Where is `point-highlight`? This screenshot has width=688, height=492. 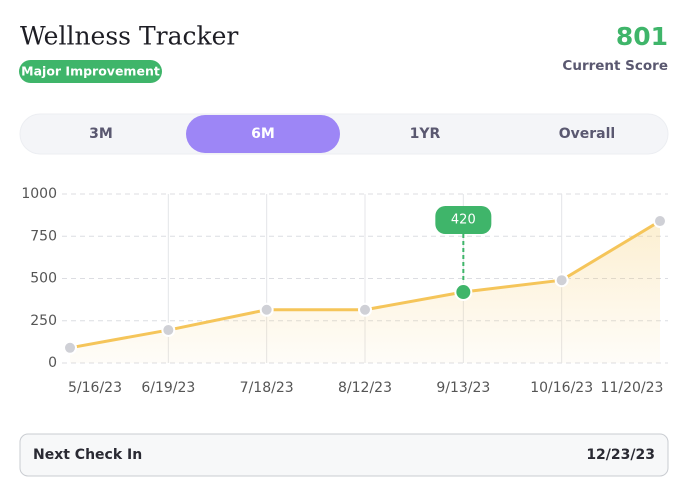 point-highlight is located at coordinates (463, 292).